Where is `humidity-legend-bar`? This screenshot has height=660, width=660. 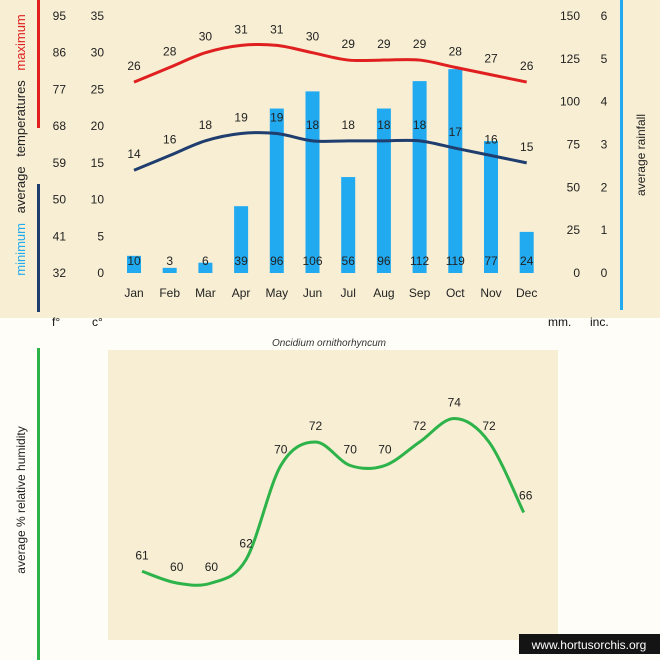
humidity-legend-bar is located at coordinates (38, 504).